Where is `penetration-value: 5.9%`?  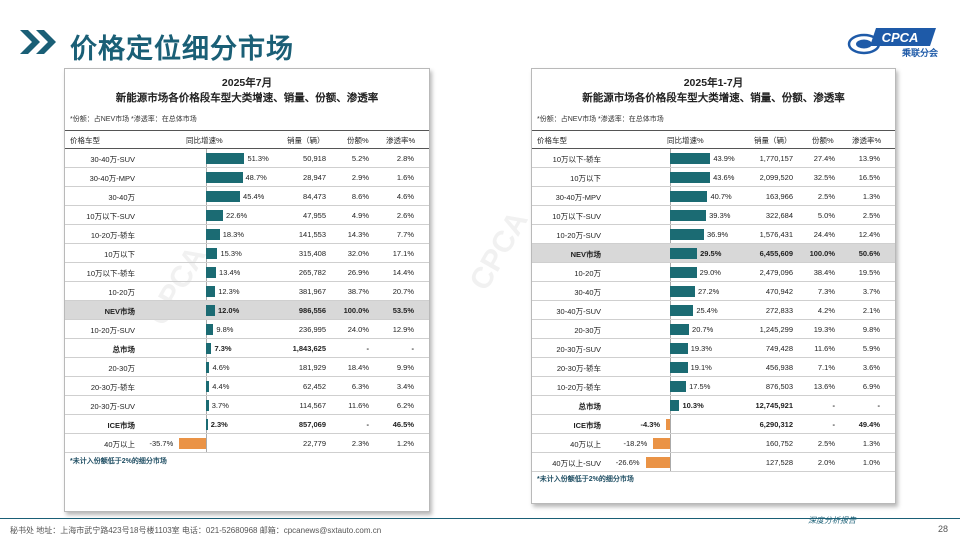
penetration-value: 5.9% is located at coordinates (871, 348).